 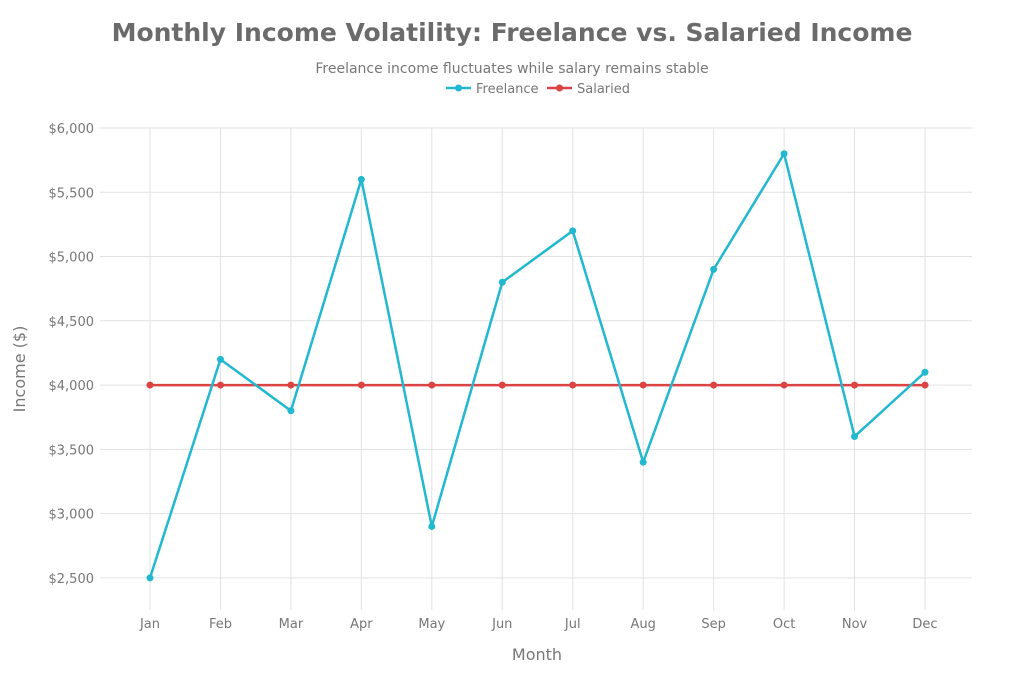 What do you see at coordinates (855, 624) in the screenshot?
I see `x-tick-label: Nov` at bounding box center [855, 624].